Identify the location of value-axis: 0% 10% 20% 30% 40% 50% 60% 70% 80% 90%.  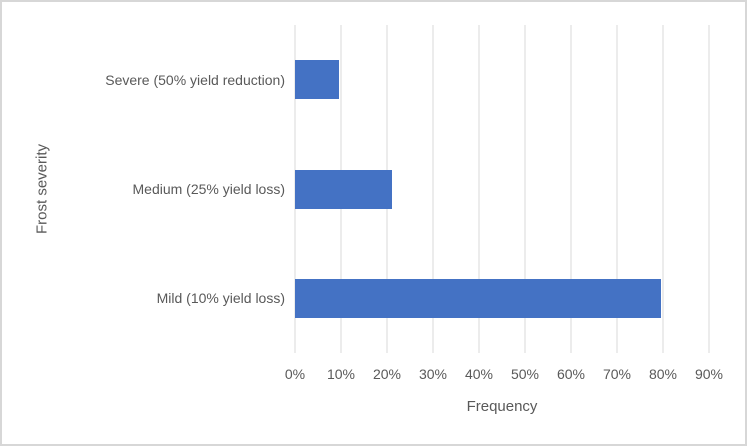
(504, 377).